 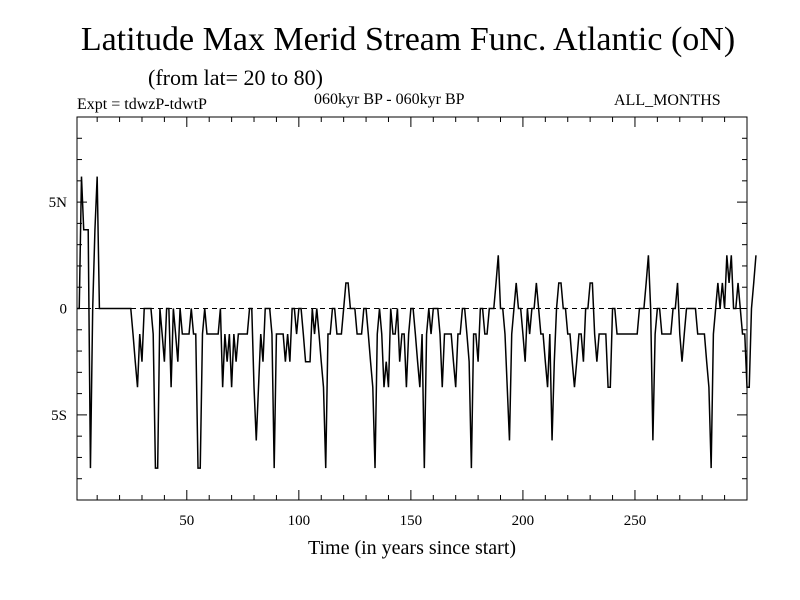 What do you see at coordinates (299, 521) in the screenshot?
I see `x-tick-label: 100` at bounding box center [299, 521].